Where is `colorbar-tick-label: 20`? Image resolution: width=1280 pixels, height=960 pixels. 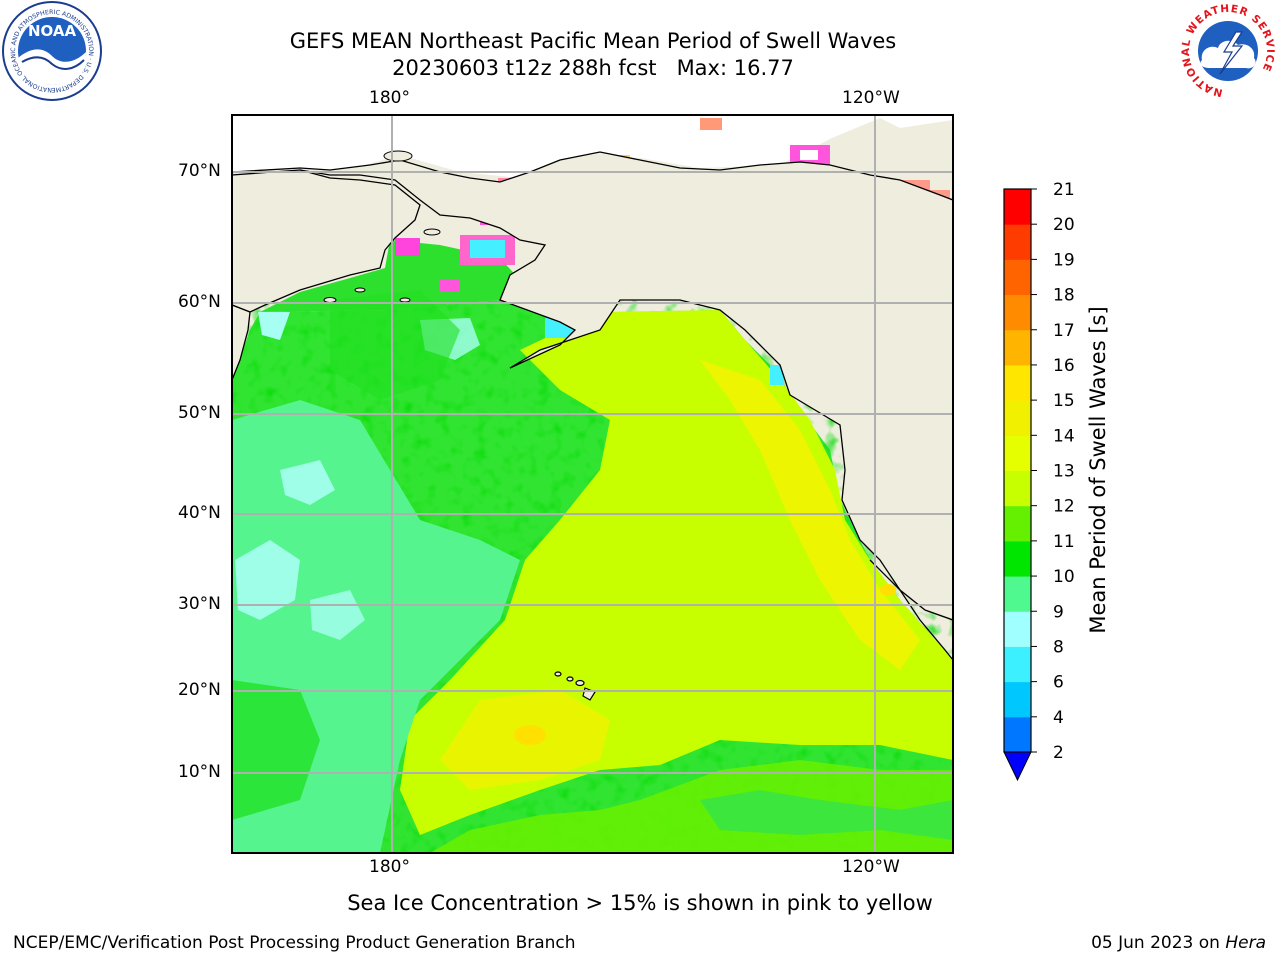
colorbar-tick-label: 20 is located at coordinates (1064, 225).